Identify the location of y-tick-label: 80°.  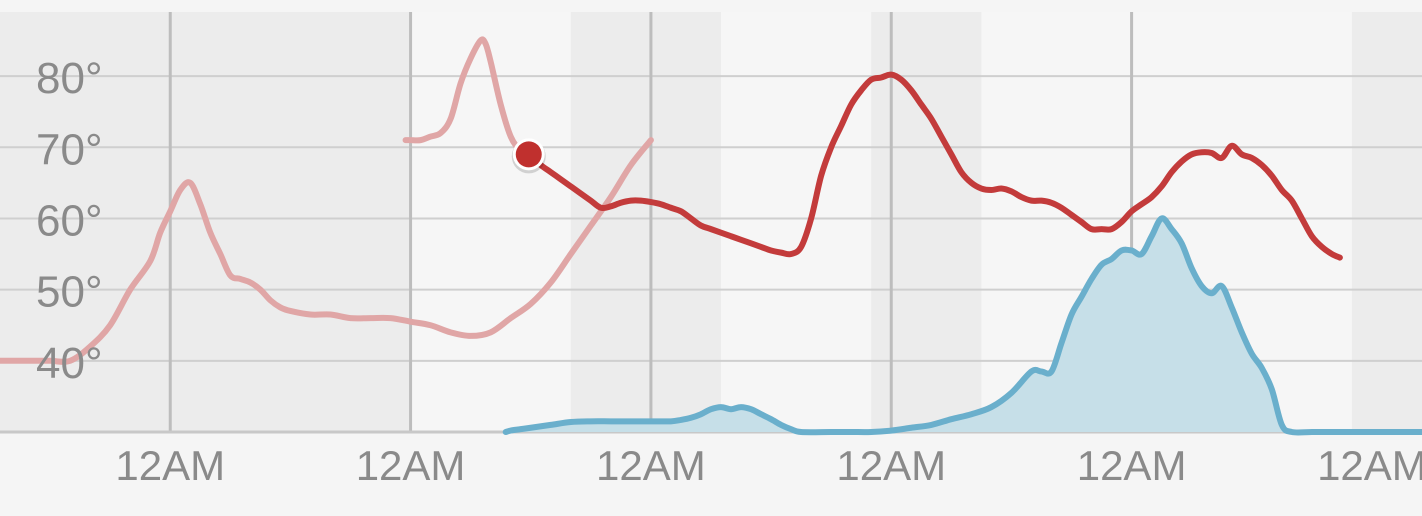
(69, 78).